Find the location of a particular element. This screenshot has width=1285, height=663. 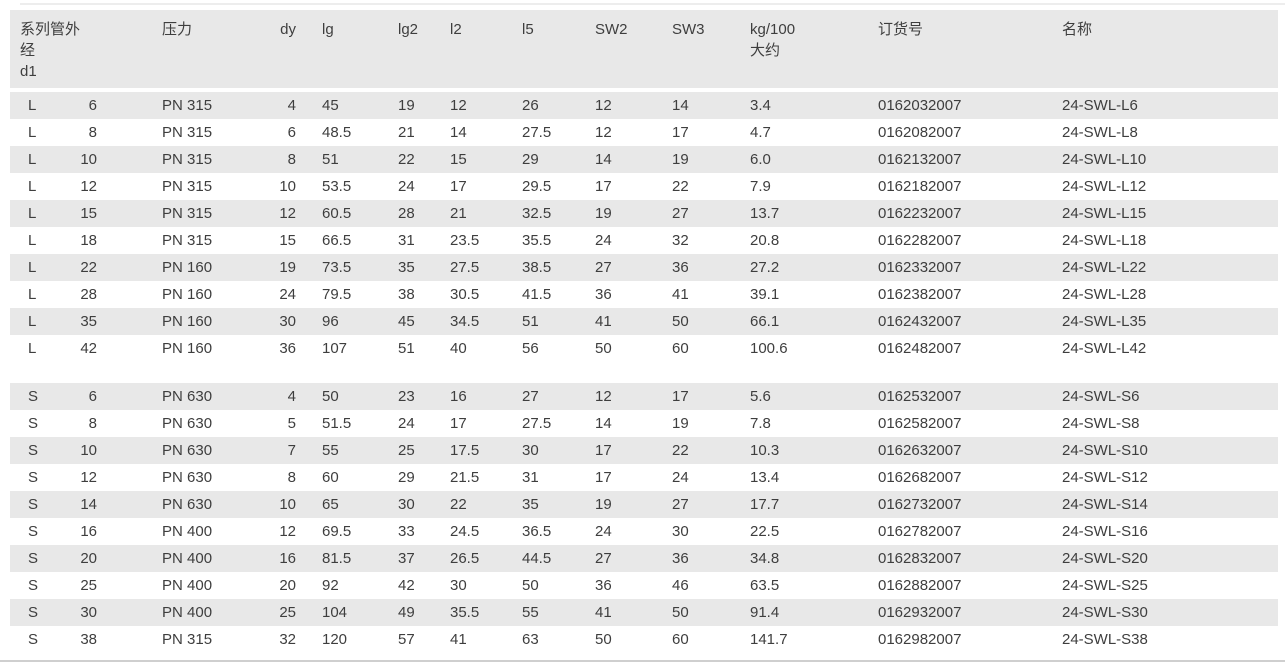

cell-name: 24-SWL-S38 is located at coordinates (1105, 639).